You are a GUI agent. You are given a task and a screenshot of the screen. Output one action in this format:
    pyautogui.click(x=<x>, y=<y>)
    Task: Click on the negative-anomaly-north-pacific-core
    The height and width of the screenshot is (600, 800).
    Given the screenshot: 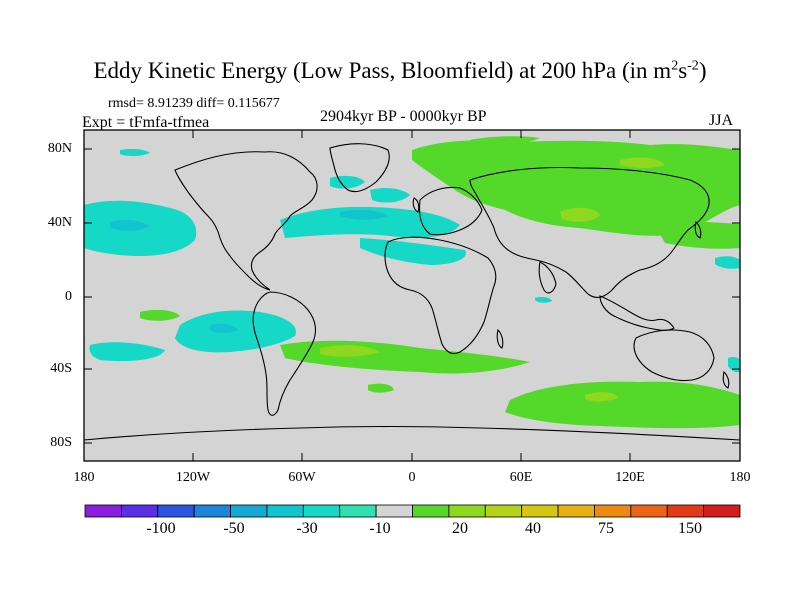 What is the action you would take?
    pyautogui.click(x=130, y=225)
    